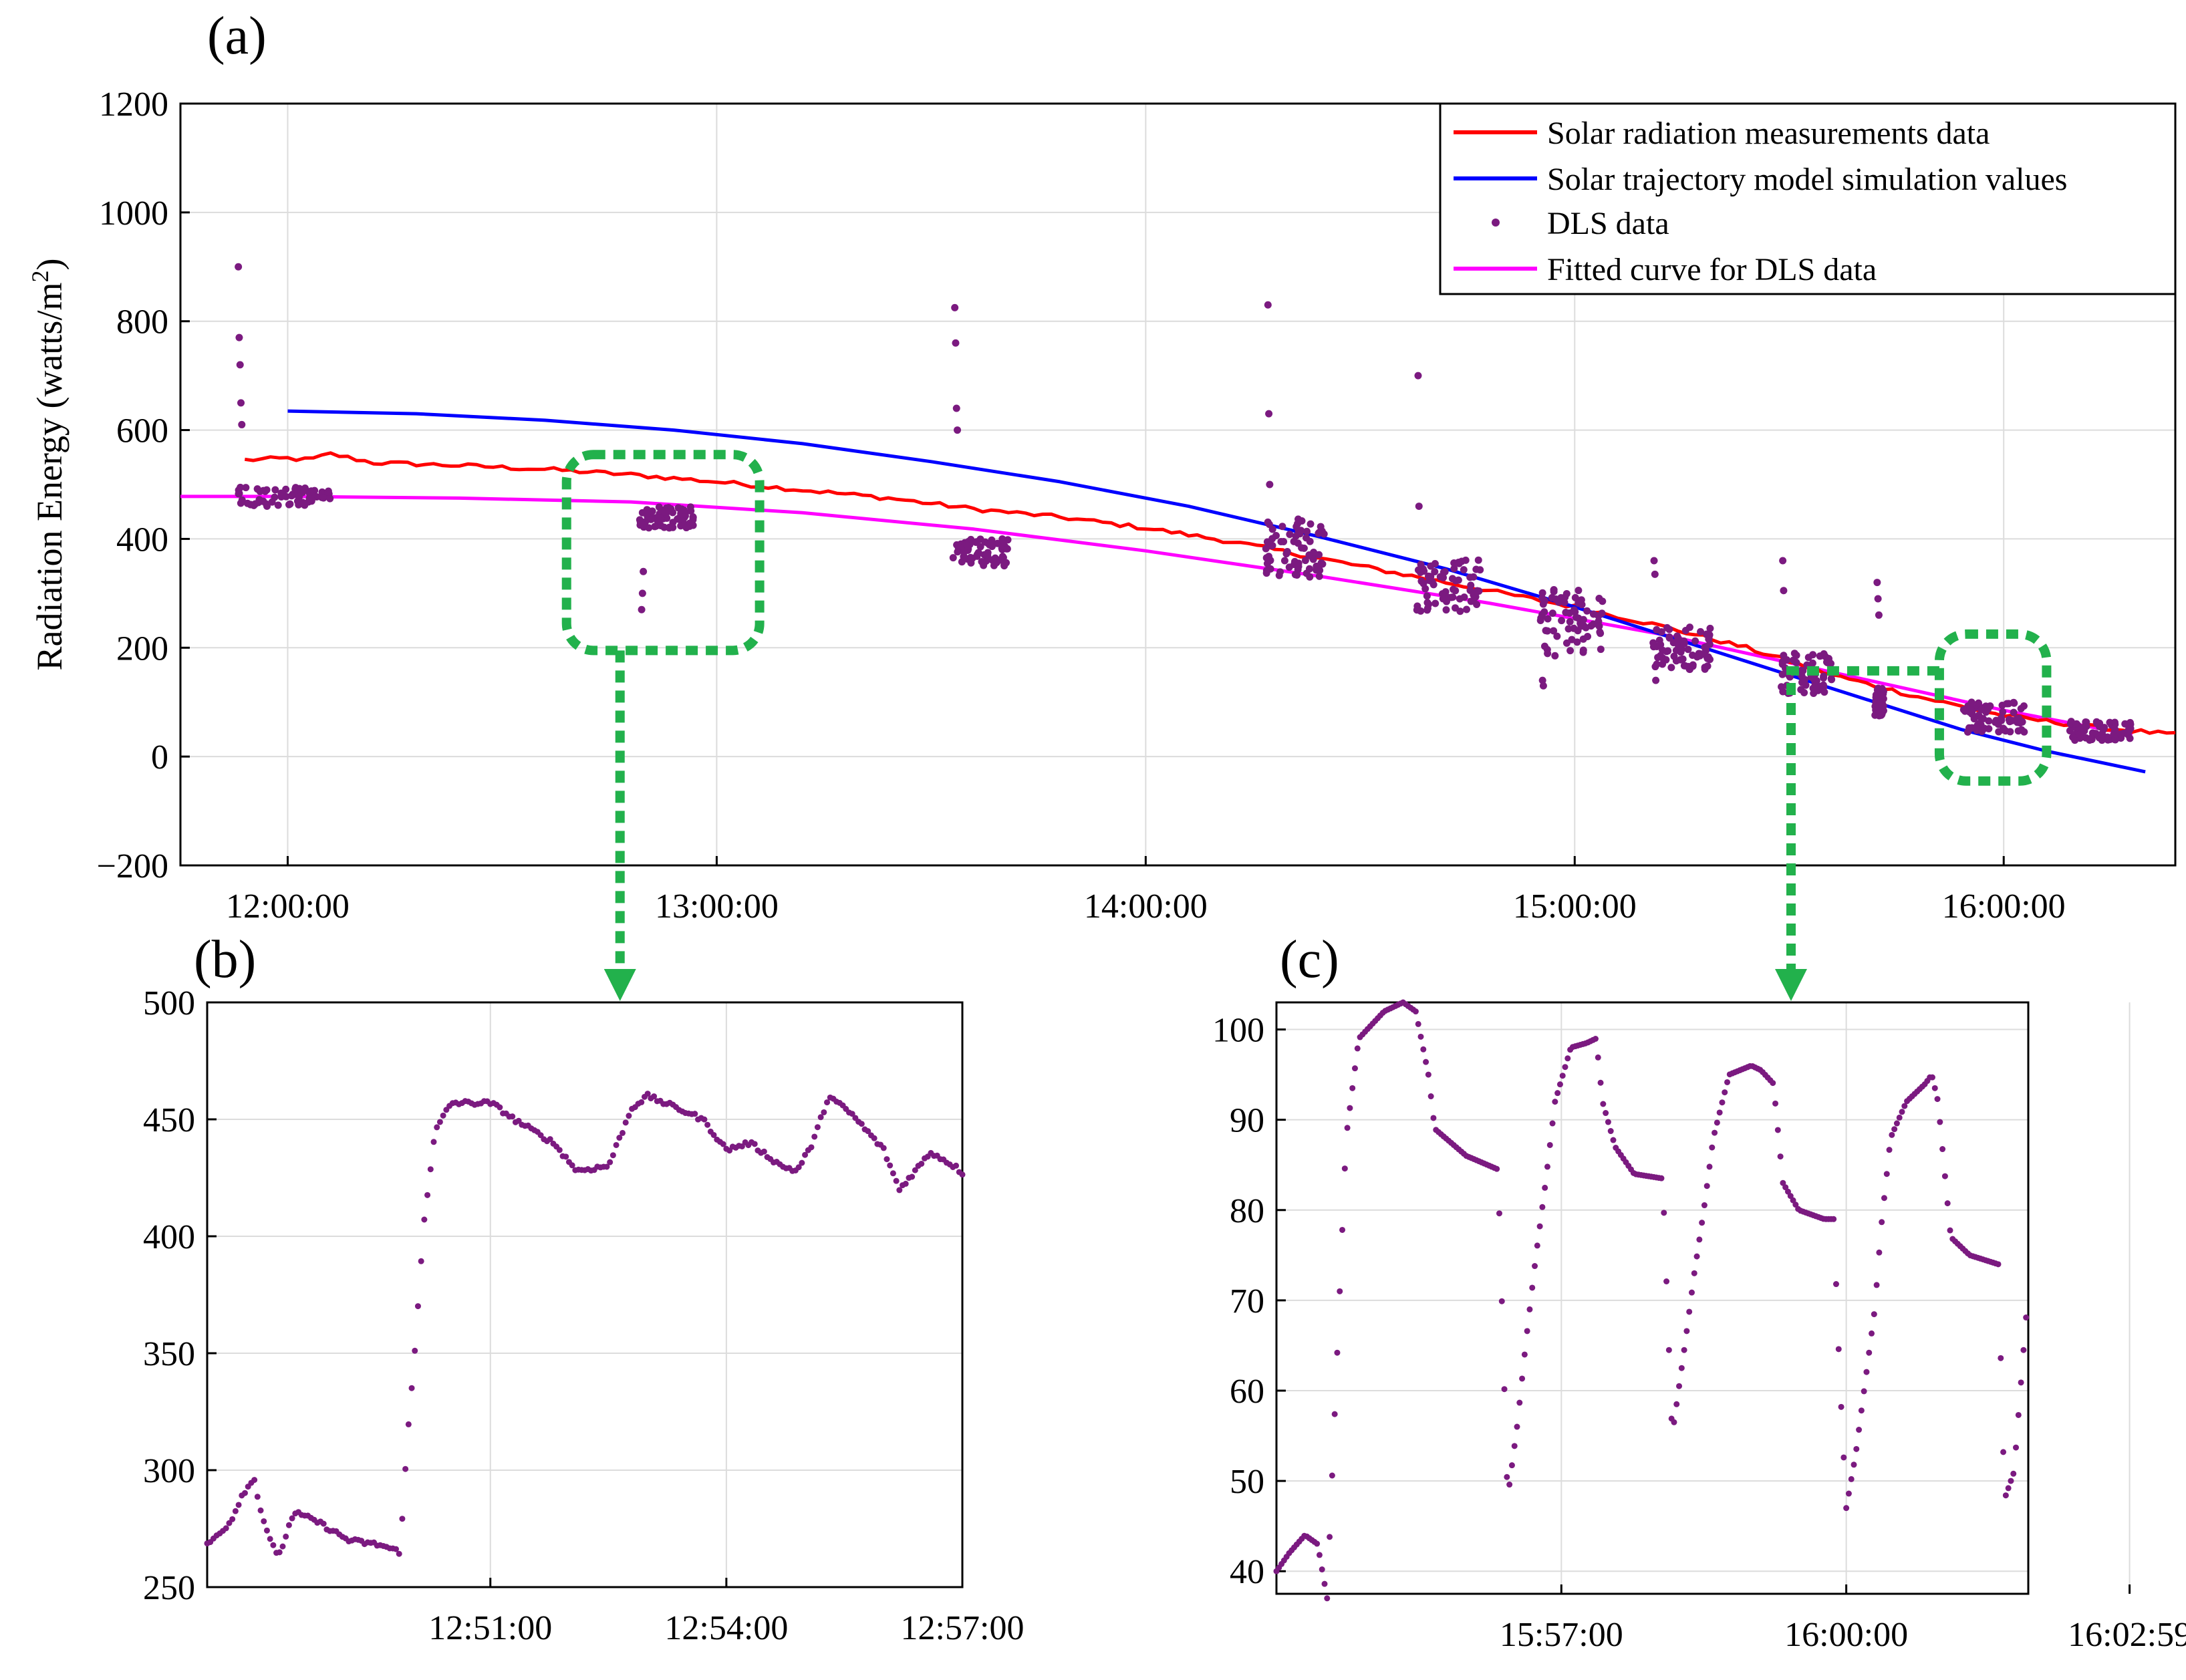  What do you see at coordinates (142, 540) in the screenshot?
I see `panel-a-ytick-label: 400` at bounding box center [142, 540].